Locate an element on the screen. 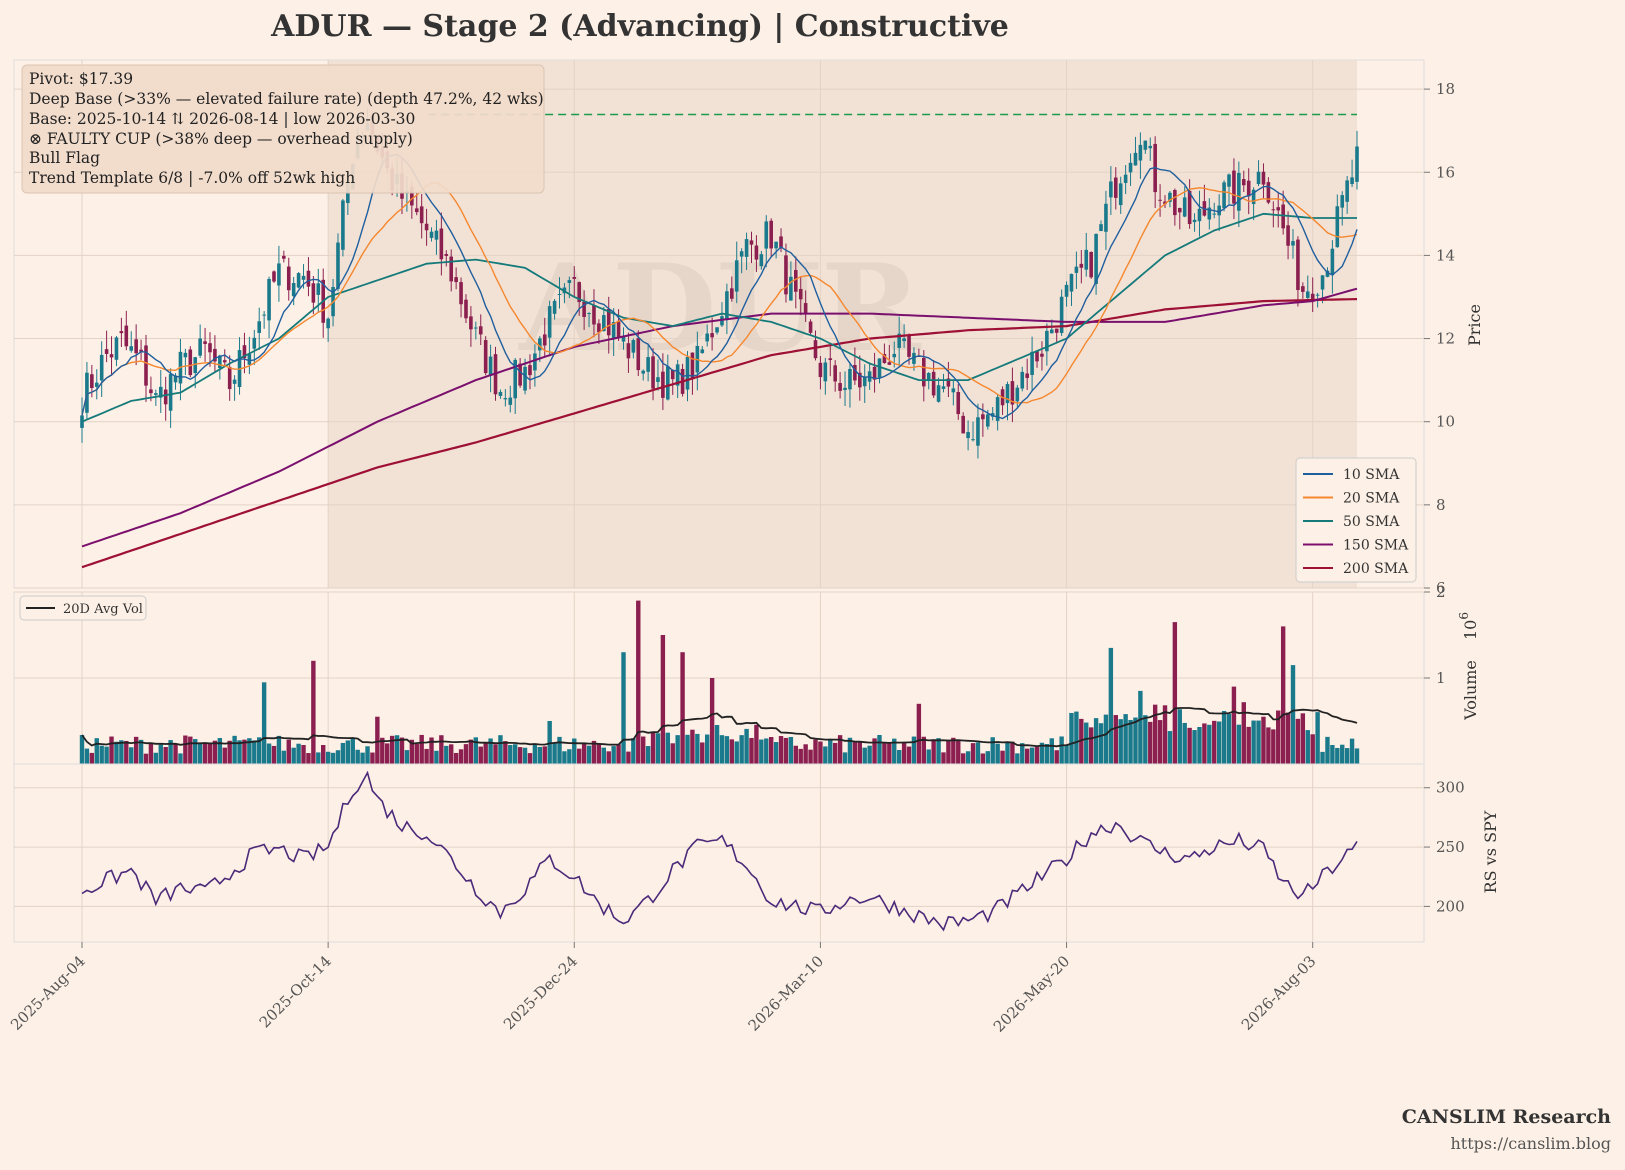 The width and height of the screenshot is (1625, 1170). rs-grid is located at coordinates (719, 853).